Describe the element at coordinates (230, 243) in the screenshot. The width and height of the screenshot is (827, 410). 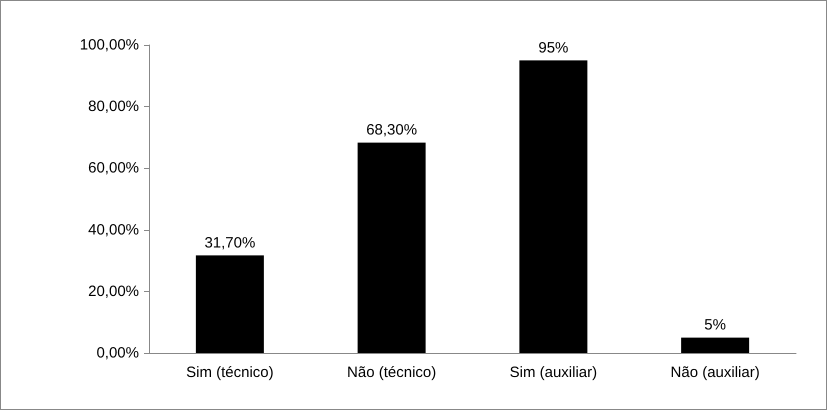
I see `data-label: 31,70%` at that location.